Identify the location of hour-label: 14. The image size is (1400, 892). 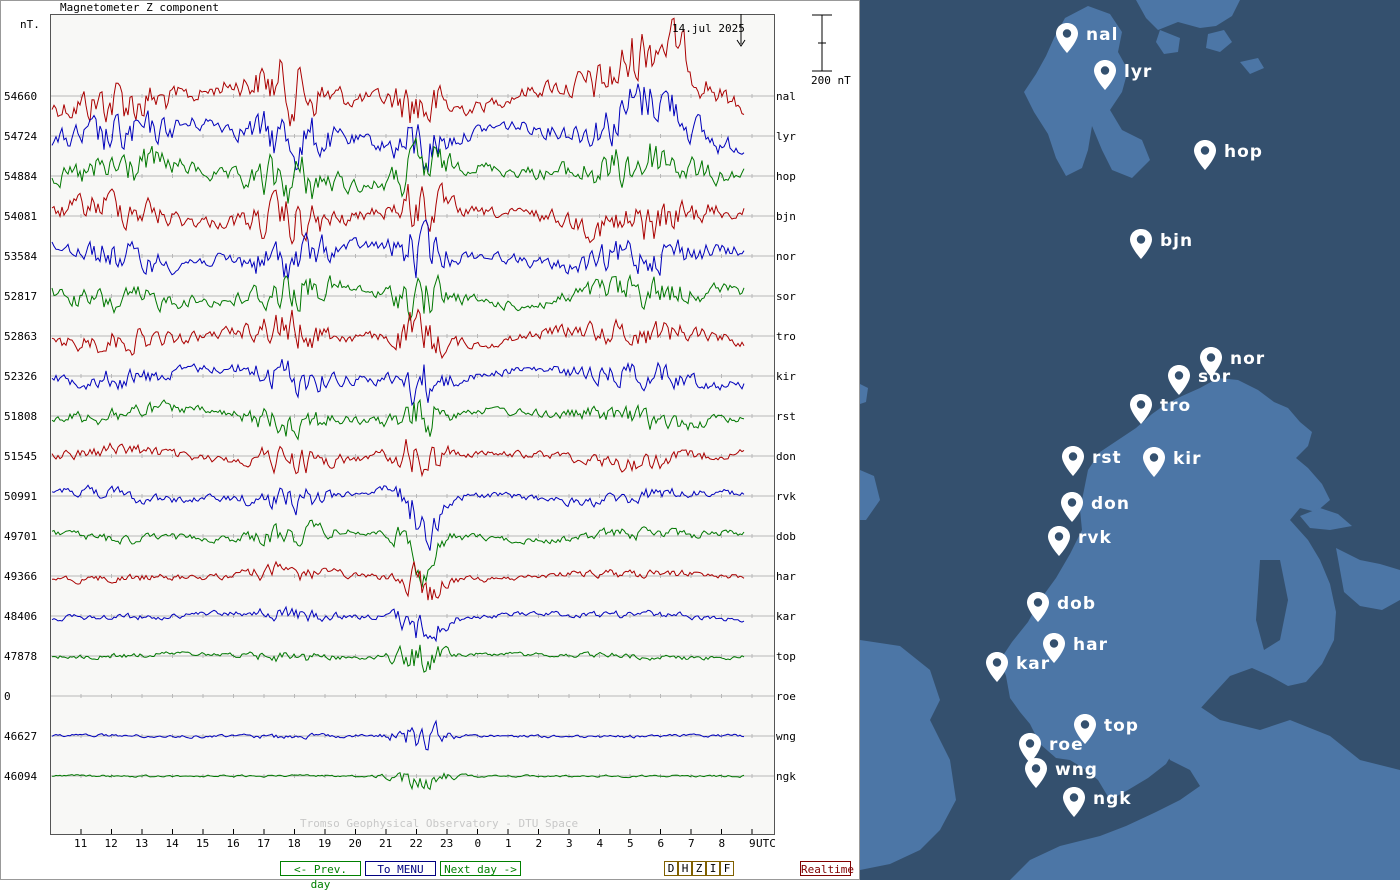
(173, 843).